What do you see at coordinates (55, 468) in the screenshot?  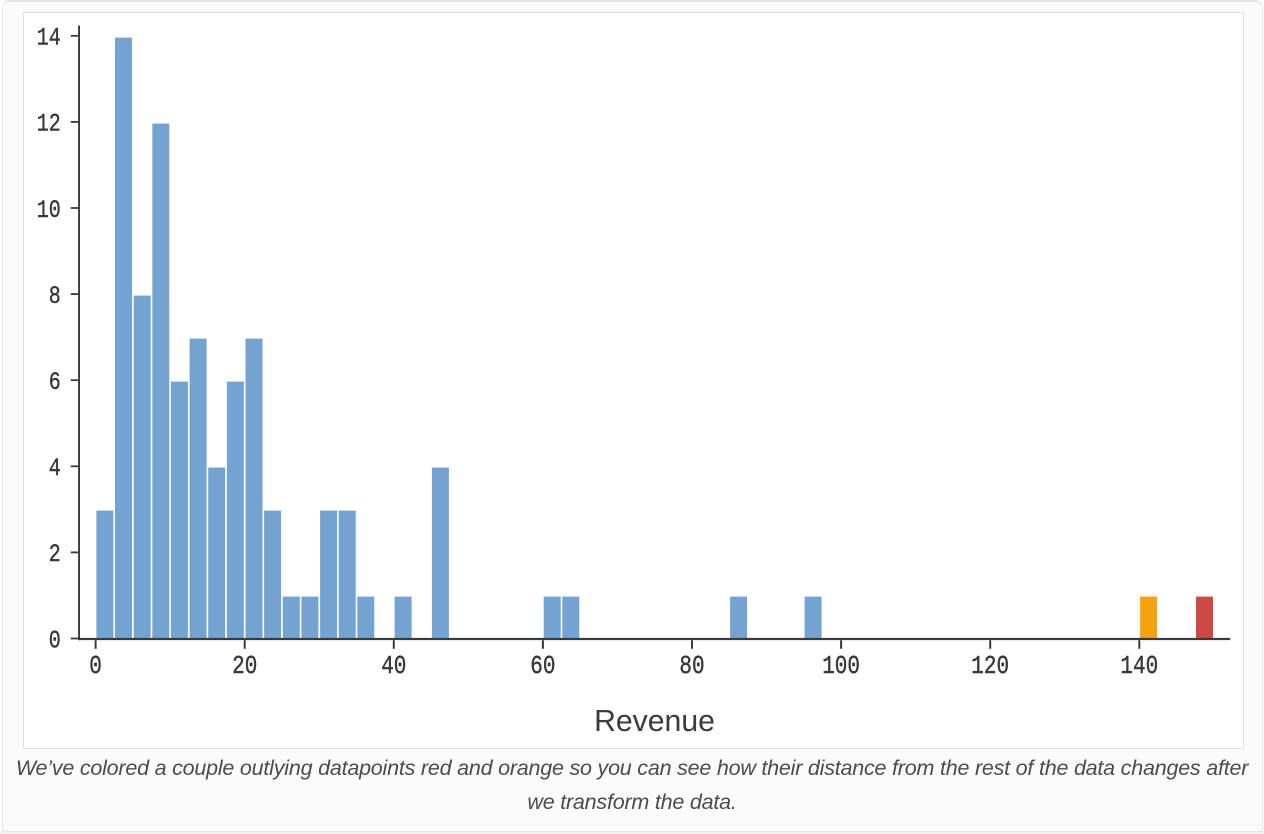 I see `svg-text: 4` at bounding box center [55, 468].